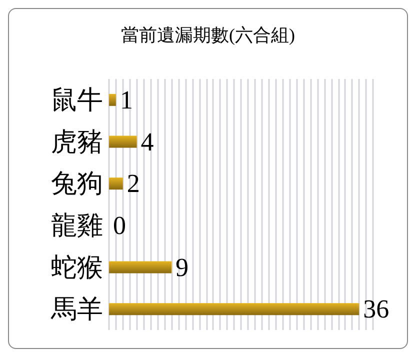 The image size is (416, 357). What do you see at coordinates (208, 35) in the screenshot?
I see `chart-title: 當前遺漏期數(六合組)` at bounding box center [208, 35].